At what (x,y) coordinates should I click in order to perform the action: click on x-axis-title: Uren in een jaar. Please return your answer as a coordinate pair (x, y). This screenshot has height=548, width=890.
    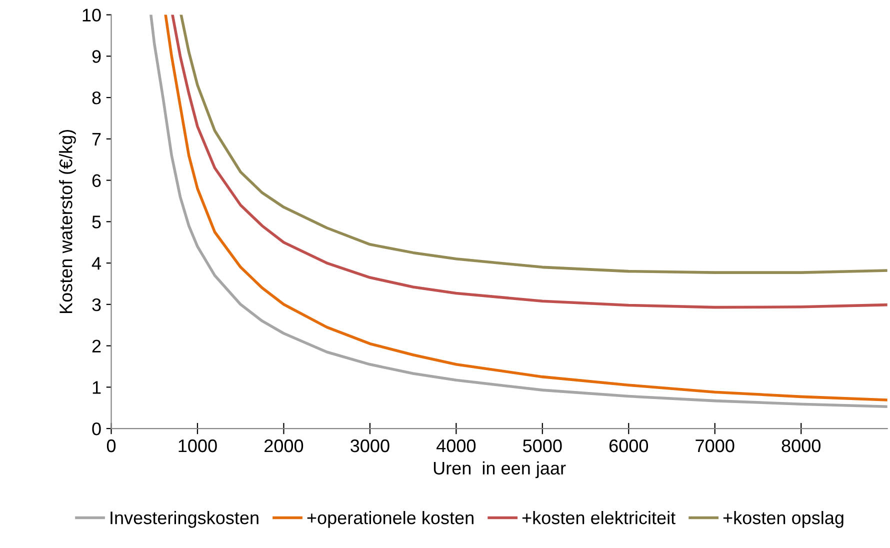
    Looking at the image, I should click on (500, 469).